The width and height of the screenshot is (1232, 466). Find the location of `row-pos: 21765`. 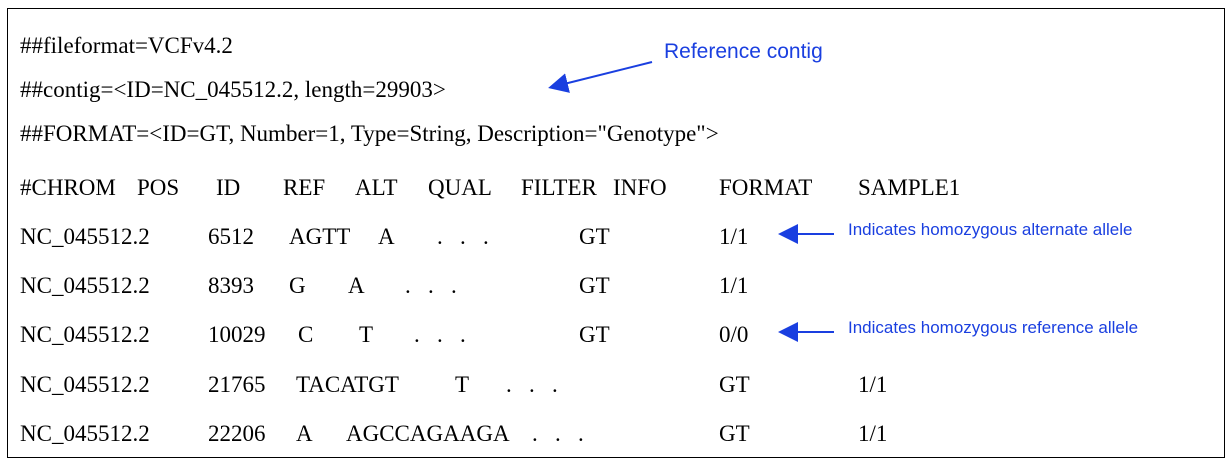

row-pos: 21765 is located at coordinates (237, 384).